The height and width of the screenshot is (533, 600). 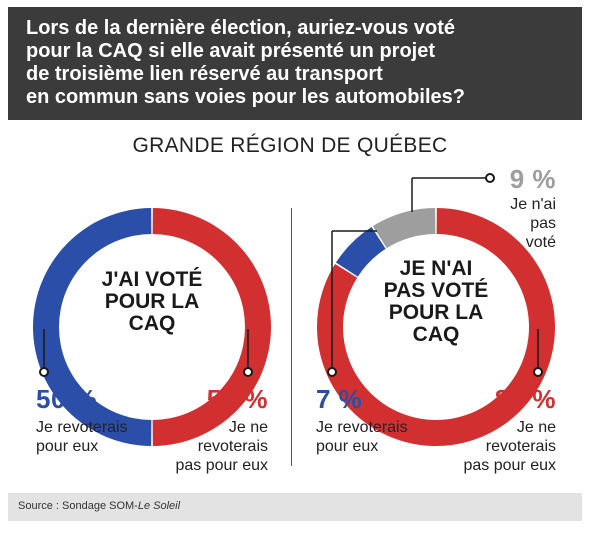 I want to click on label-right-gray: Je n'ai pas voté, so click(x=516, y=223).